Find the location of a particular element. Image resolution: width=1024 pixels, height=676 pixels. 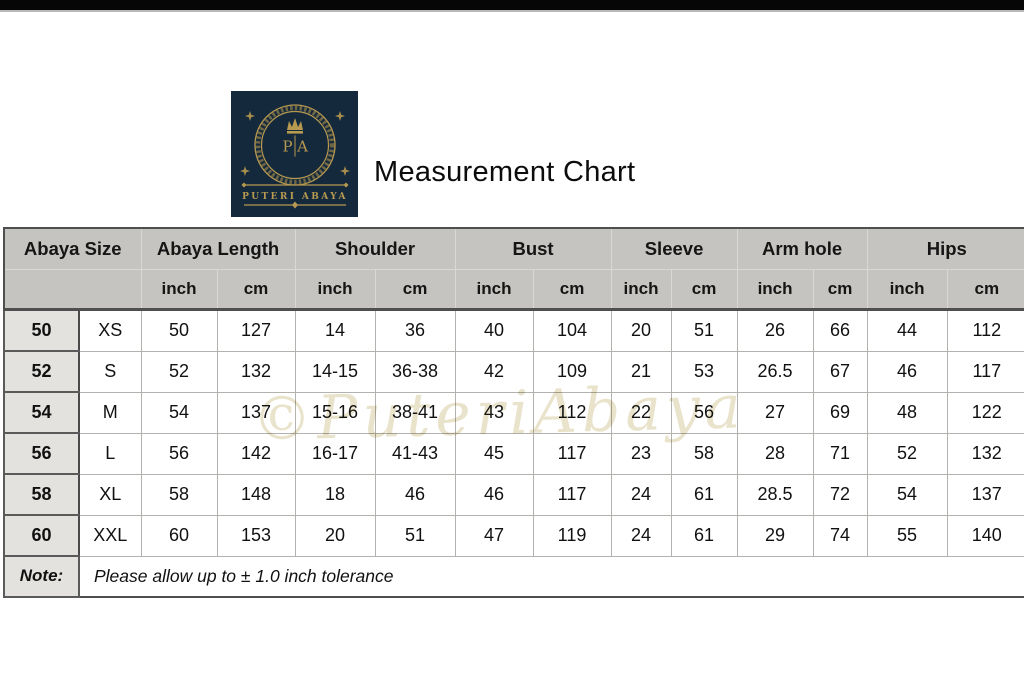

value-cell: 109 is located at coordinates (572, 371).